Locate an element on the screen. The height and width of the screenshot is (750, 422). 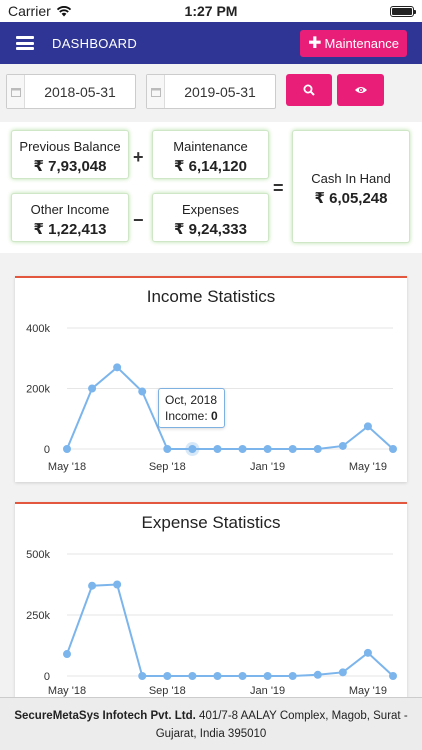
top-navbar: DASHBOARD ✚ Maintenance is located at coordinates (211, 43).